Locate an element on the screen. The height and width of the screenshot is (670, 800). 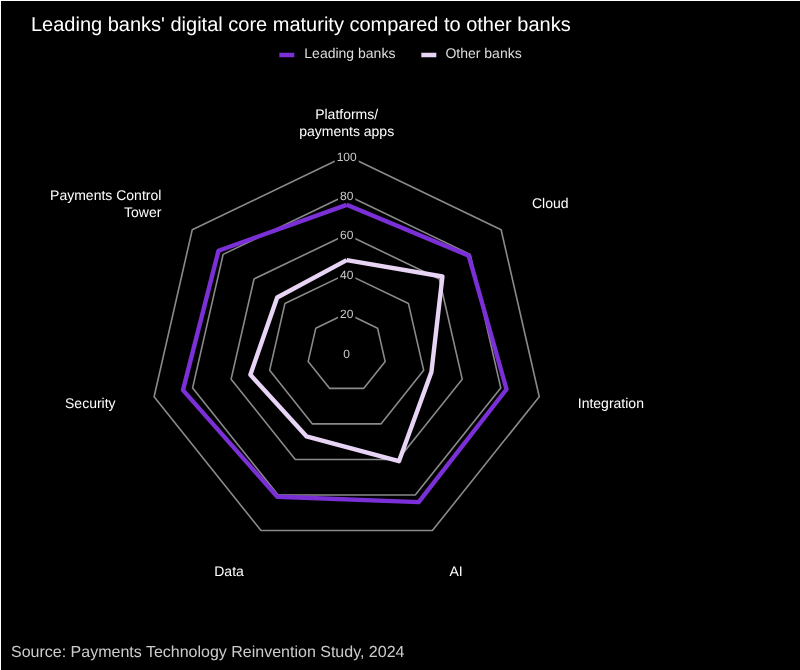
chart-title: Leading banks' digital core maturity compared to other banks is located at coordinates (301, 26).